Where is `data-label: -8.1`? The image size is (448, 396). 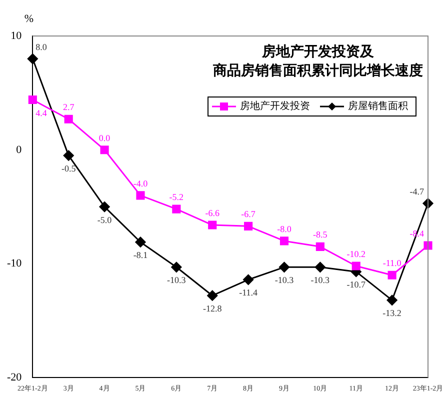
data-label: -8.1 is located at coordinates (140, 255).